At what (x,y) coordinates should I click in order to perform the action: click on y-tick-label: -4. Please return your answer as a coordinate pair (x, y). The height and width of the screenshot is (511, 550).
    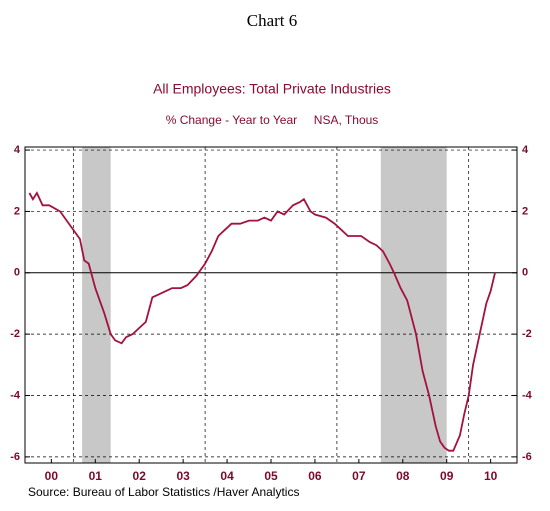
    Looking at the image, I should click on (15, 395).